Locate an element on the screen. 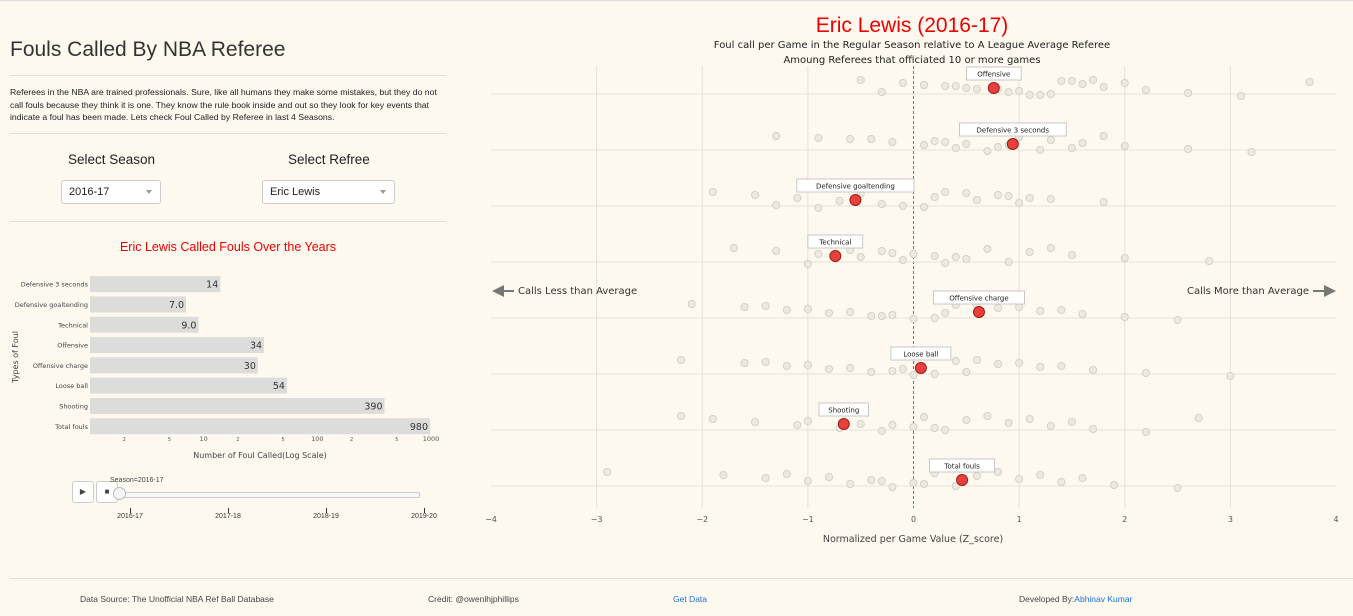 The image size is (1353, 616). season-slider-handle is located at coordinates (119, 493).